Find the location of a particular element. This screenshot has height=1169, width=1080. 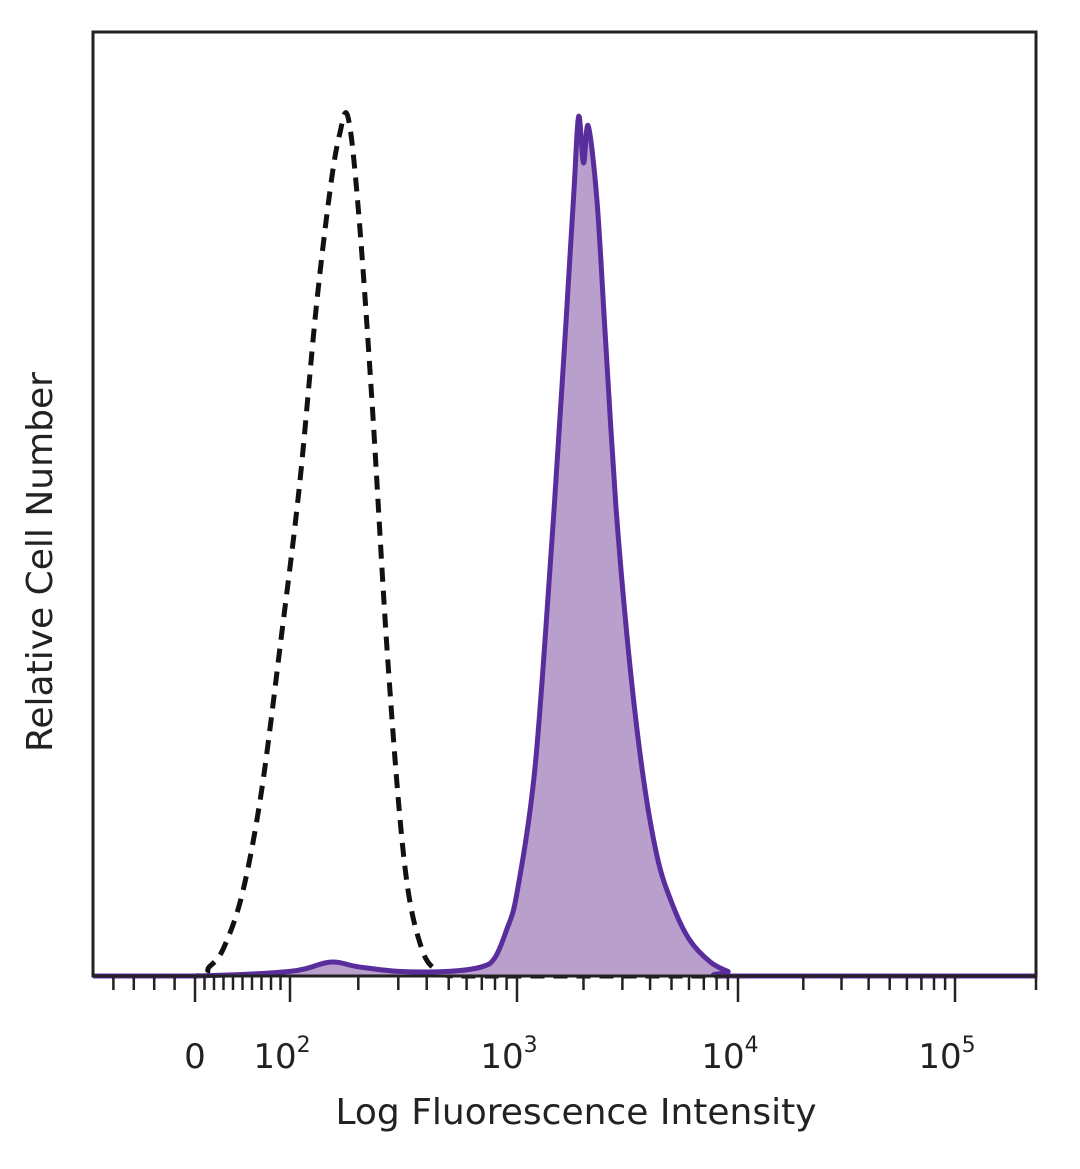

x-axis-ticks is located at coordinates (575, 989).